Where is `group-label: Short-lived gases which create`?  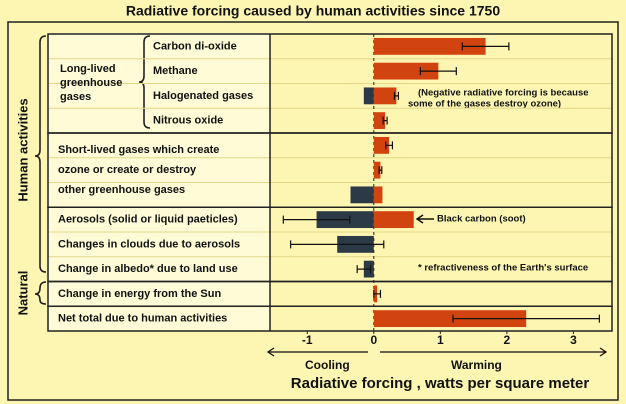
group-label: Short-lived gases which create is located at coordinates (138, 150).